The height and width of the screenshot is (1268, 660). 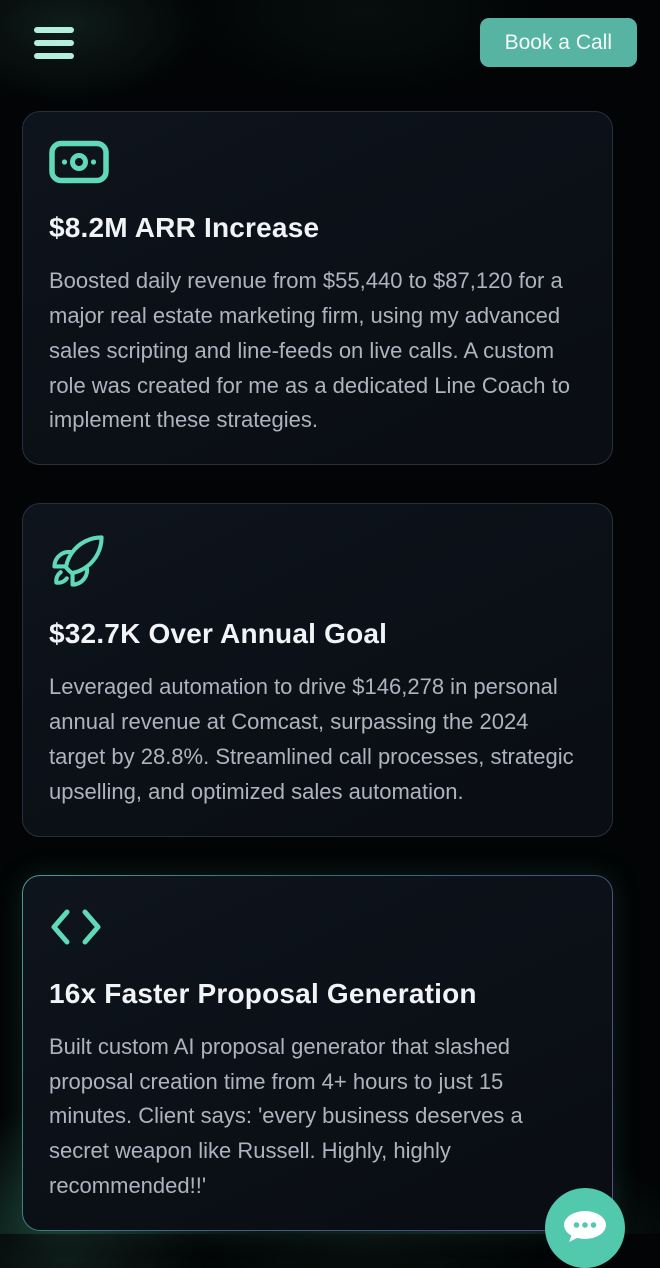 What do you see at coordinates (218, 634) in the screenshot?
I see `card-title: $32.7K Over Annual Goal` at bounding box center [218, 634].